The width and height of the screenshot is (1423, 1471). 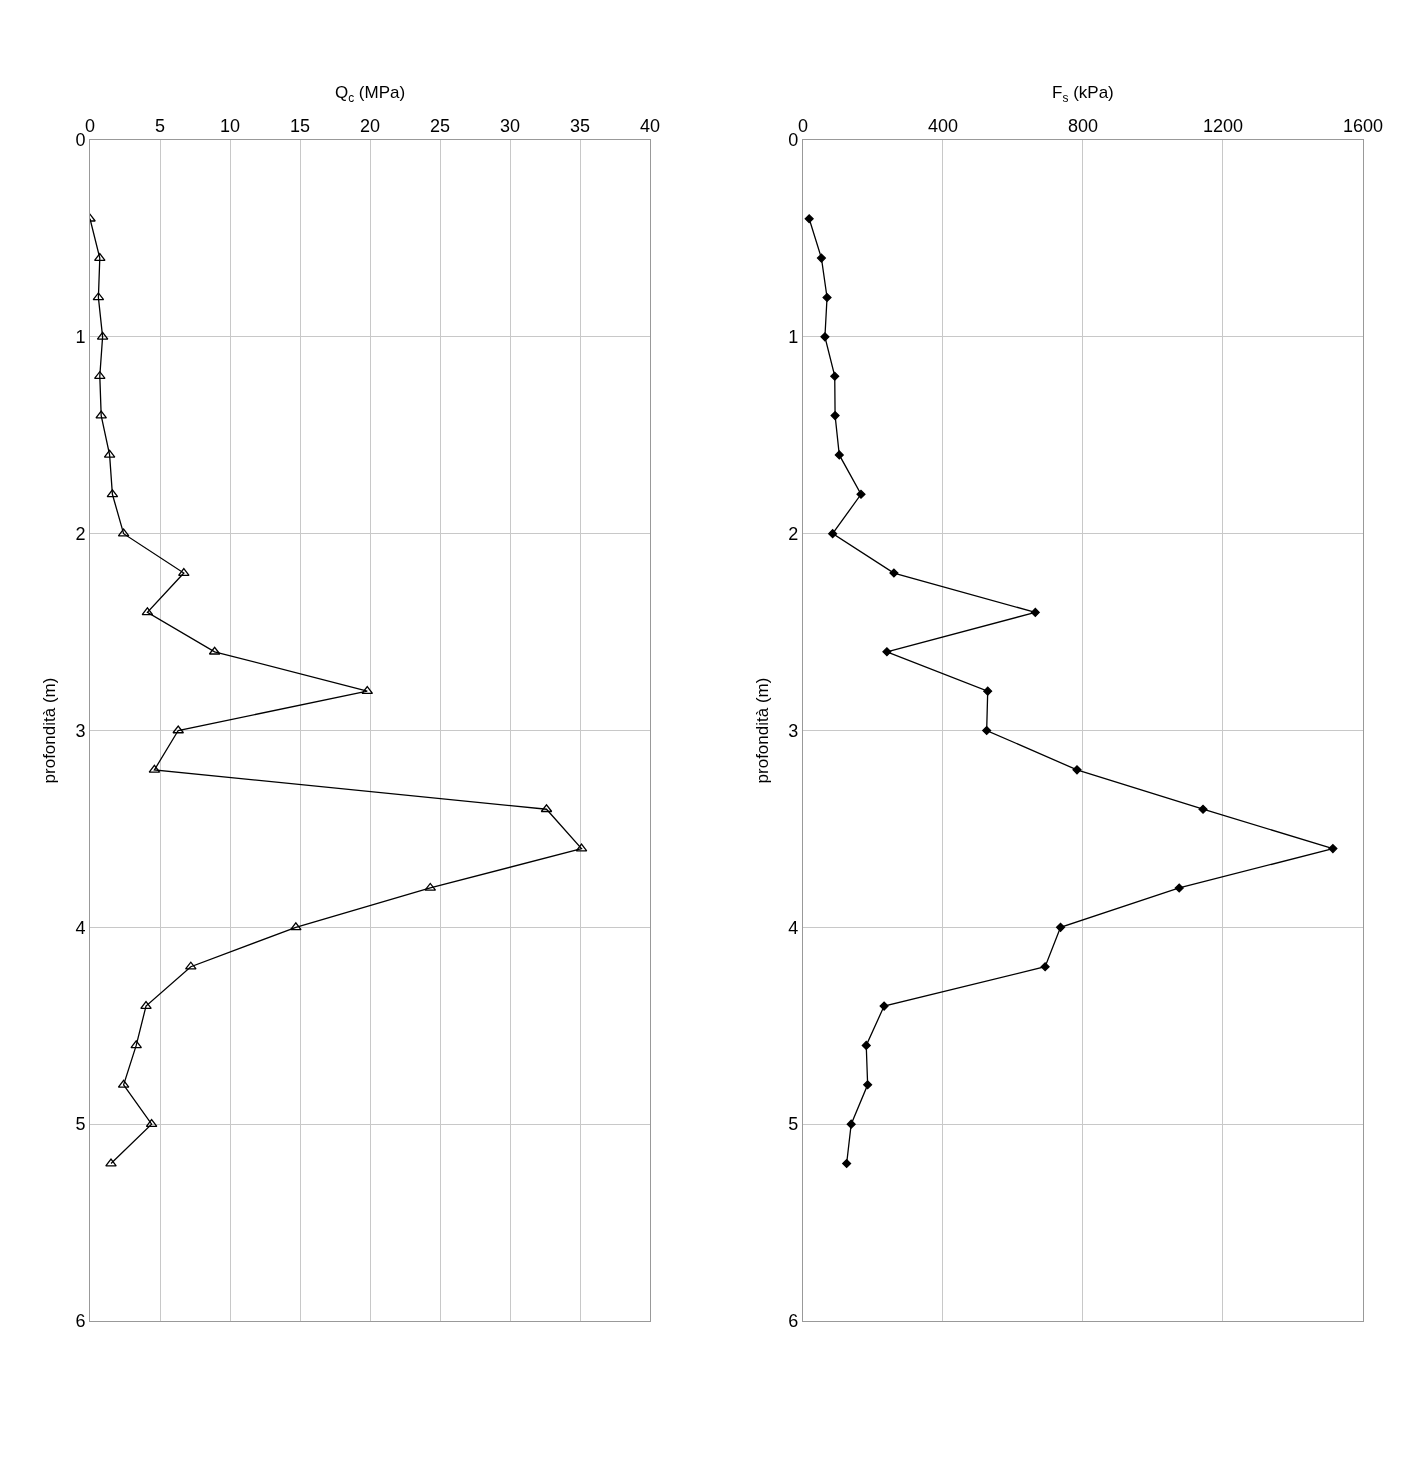 I want to click on x-tick-label: 35, so click(x=580, y=125).